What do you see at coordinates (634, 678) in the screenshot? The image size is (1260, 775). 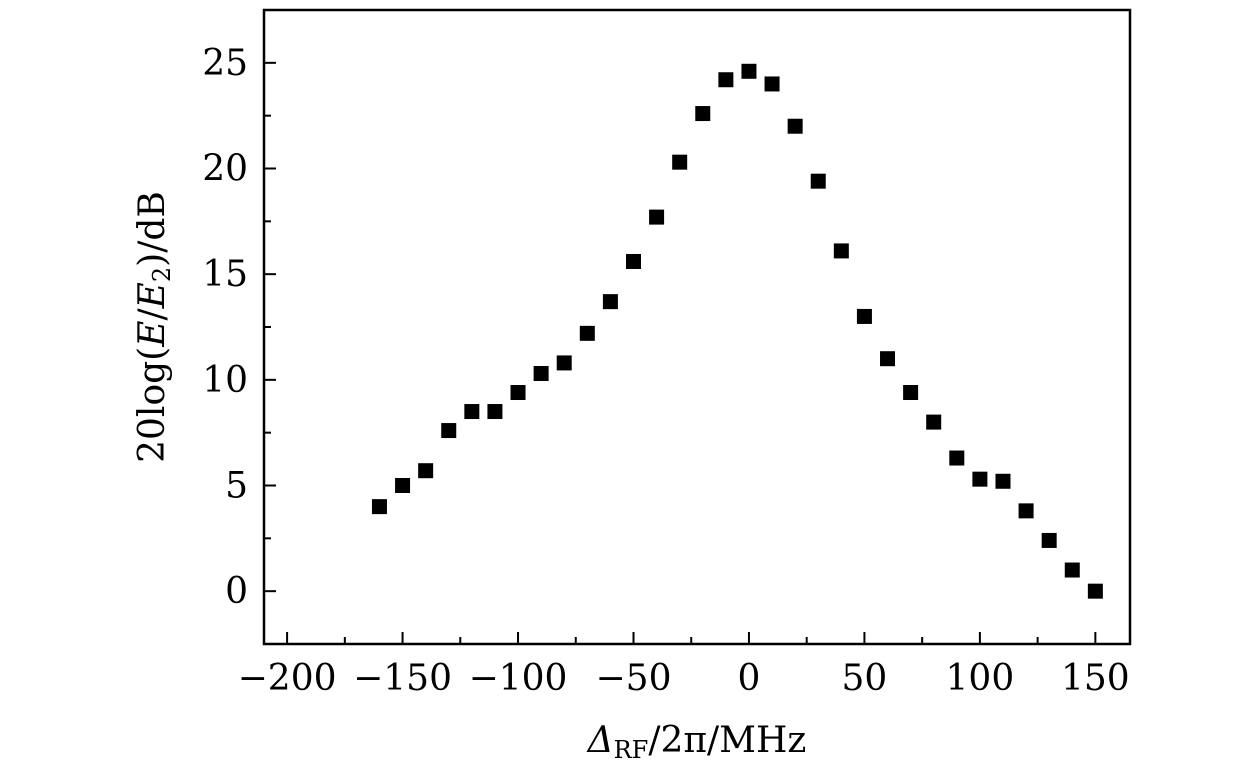 I see `x-tick-label: −50` at bounding box center [634, 678].